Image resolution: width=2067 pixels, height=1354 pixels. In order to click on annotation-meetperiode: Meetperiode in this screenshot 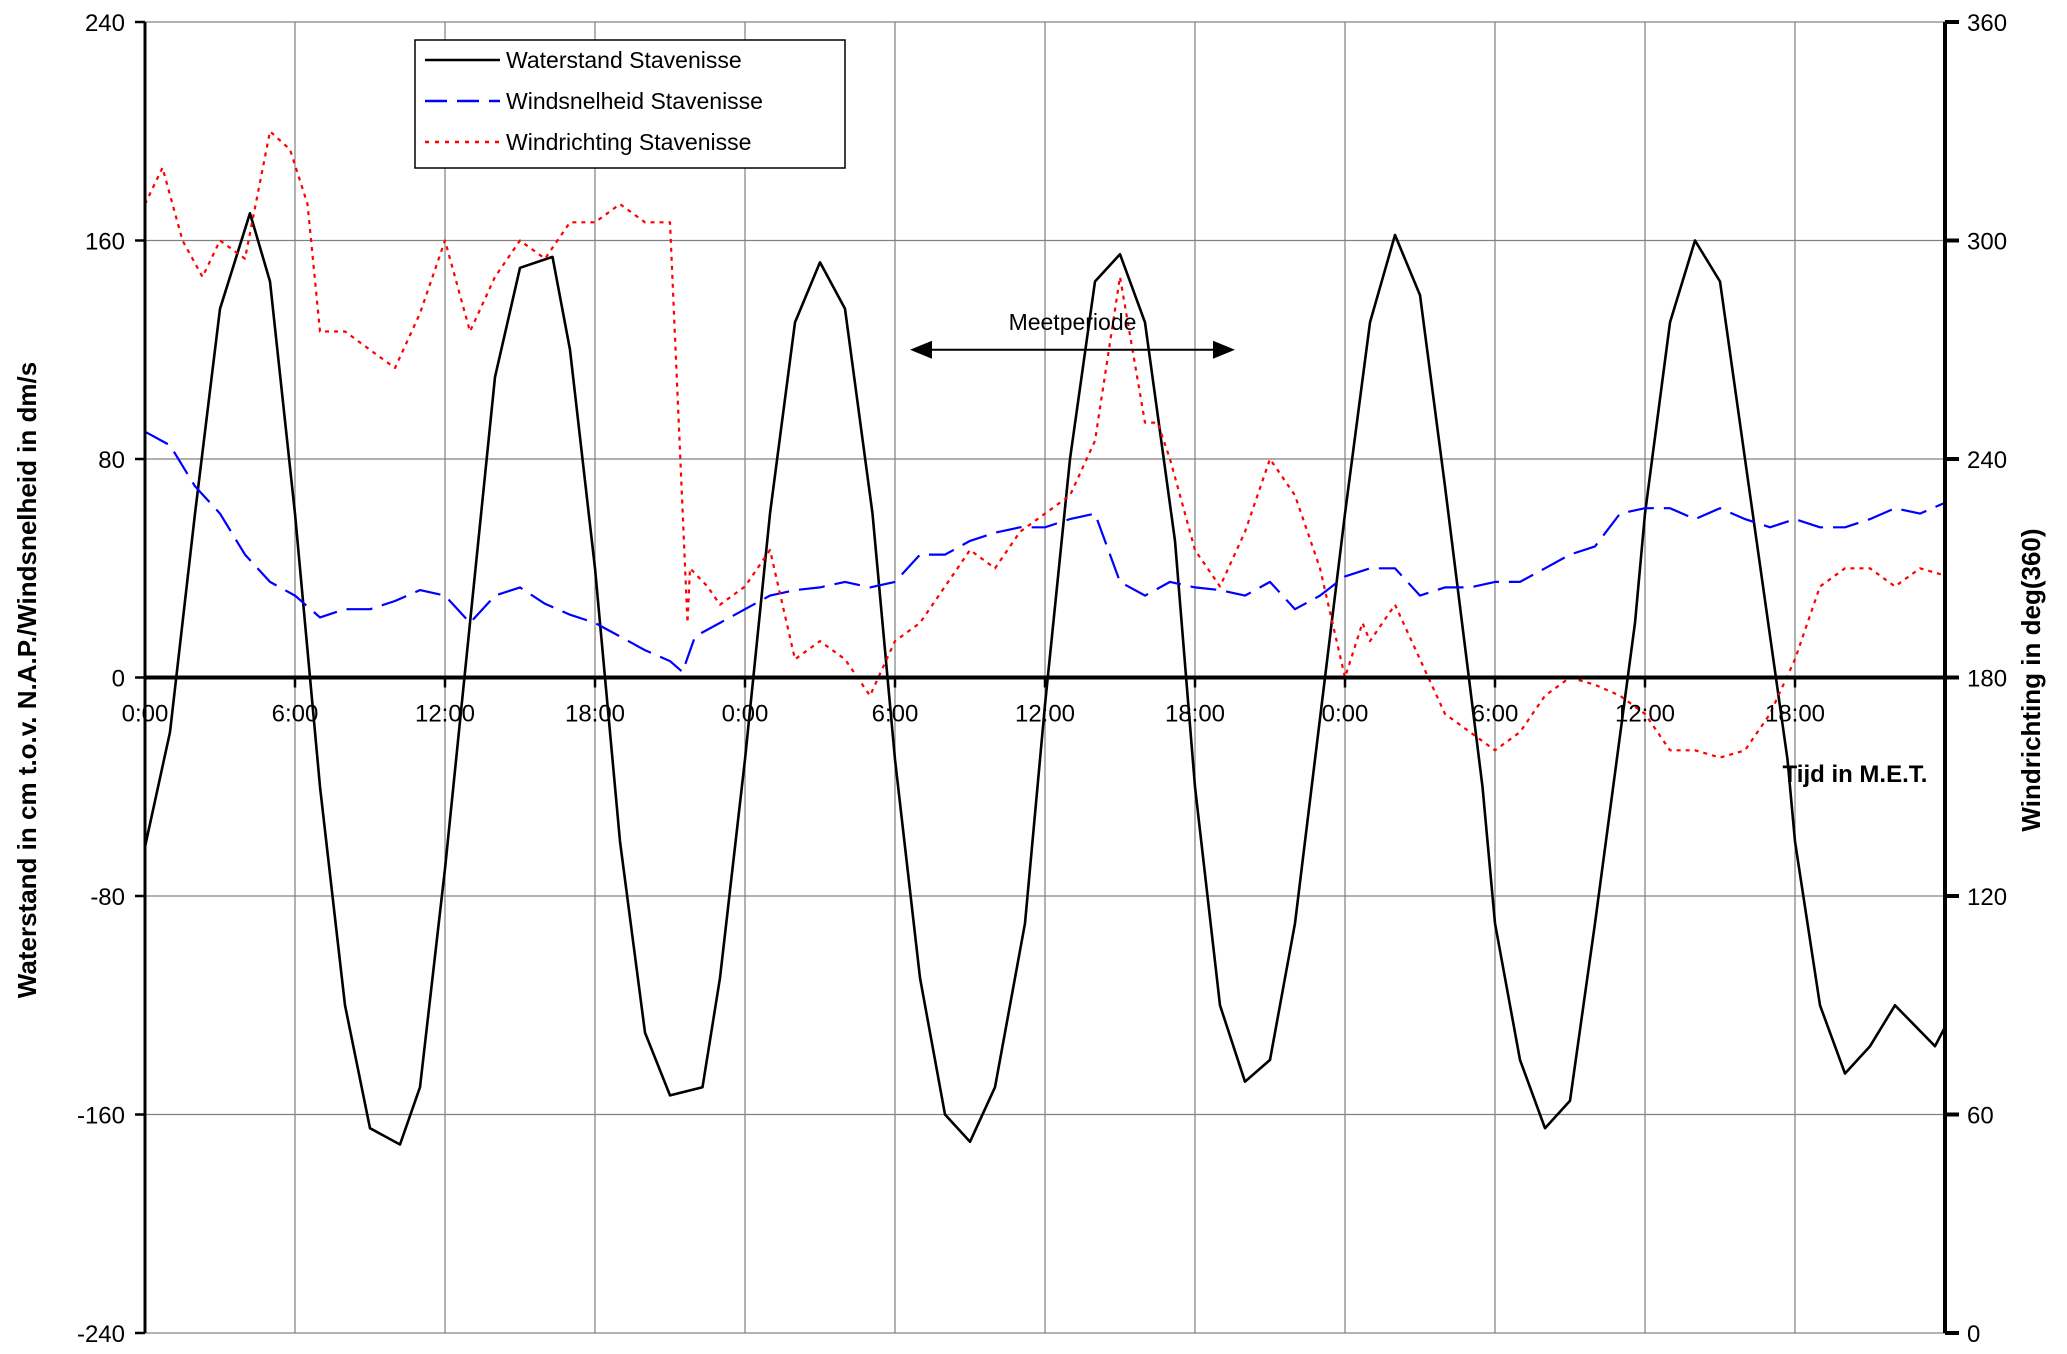, I will do `click(1072, 334)`.